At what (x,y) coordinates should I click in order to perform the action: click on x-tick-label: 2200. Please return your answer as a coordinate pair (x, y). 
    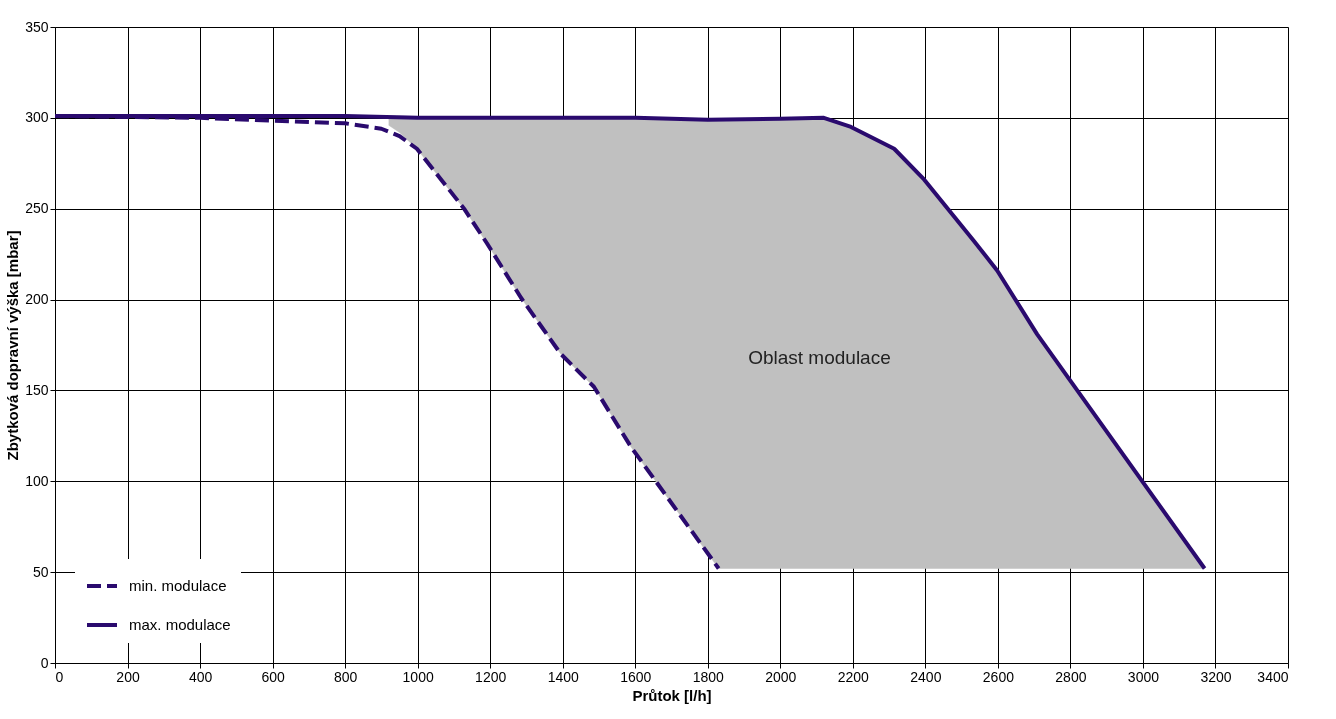
    Looking at the image, I should click on (853, 676).